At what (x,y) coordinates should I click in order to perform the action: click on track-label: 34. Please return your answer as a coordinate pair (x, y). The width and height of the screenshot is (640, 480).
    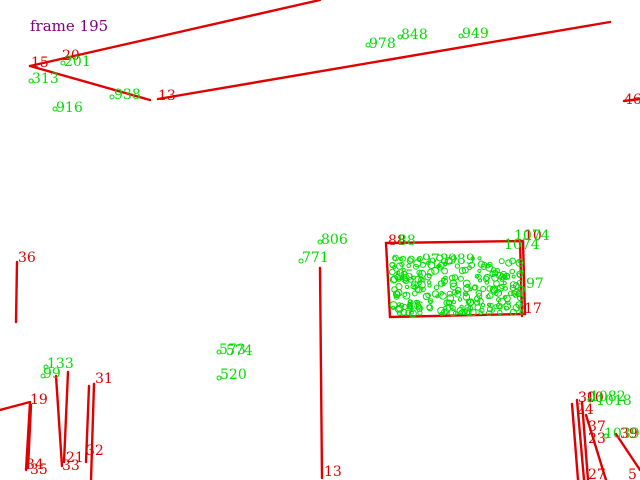
    Looking at the image, I should click on (35, 465).